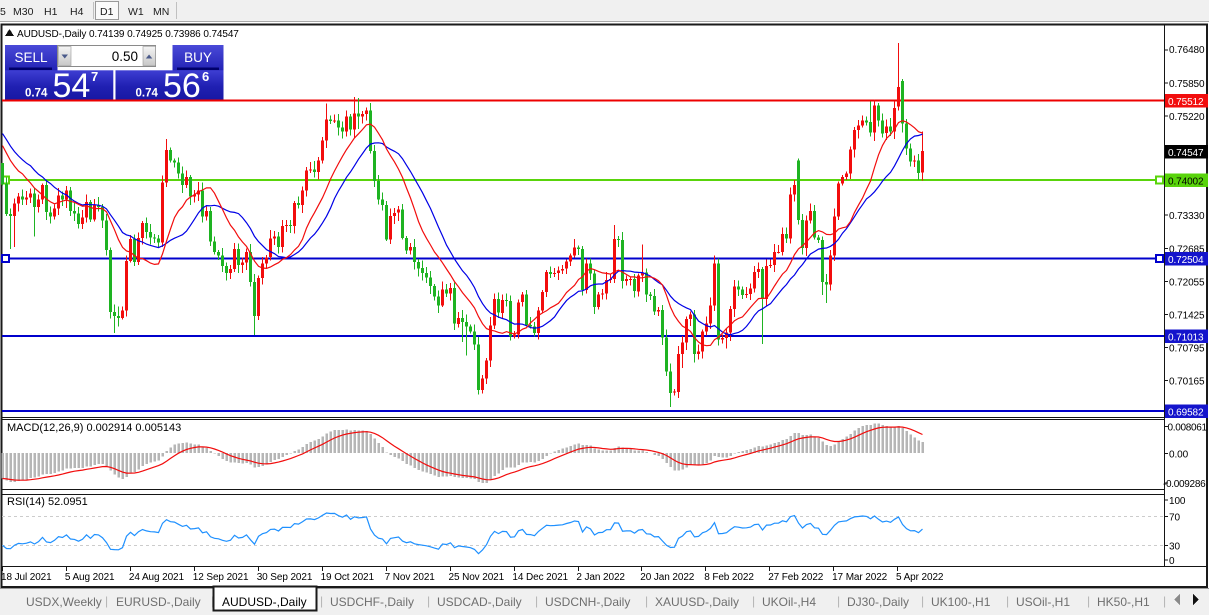  What do you see at coordinates (1186, 182) in the screenshot?
I see `svg-text: 0.74002` at bounding box center [1186, 182].